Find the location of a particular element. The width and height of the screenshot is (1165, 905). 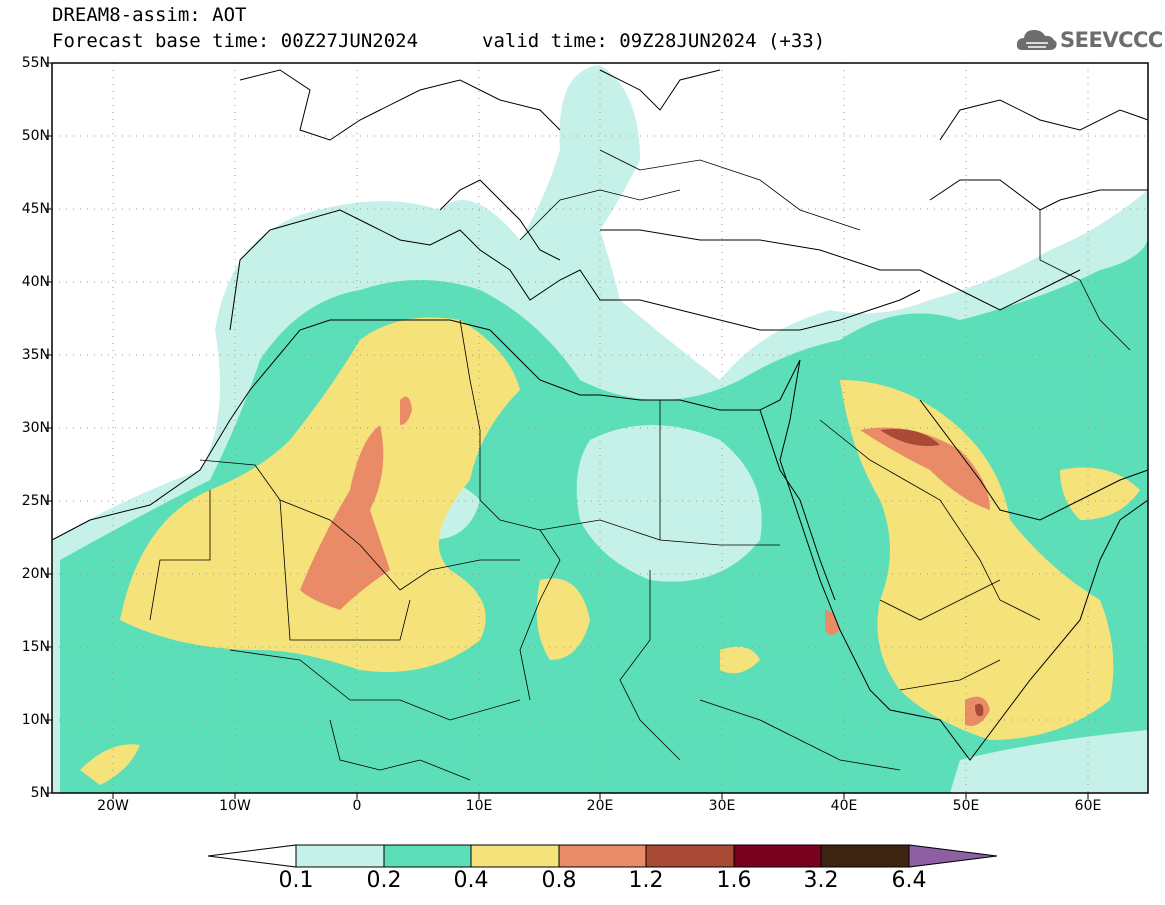

lon-label: 40E is located at coordinates (844, 806).